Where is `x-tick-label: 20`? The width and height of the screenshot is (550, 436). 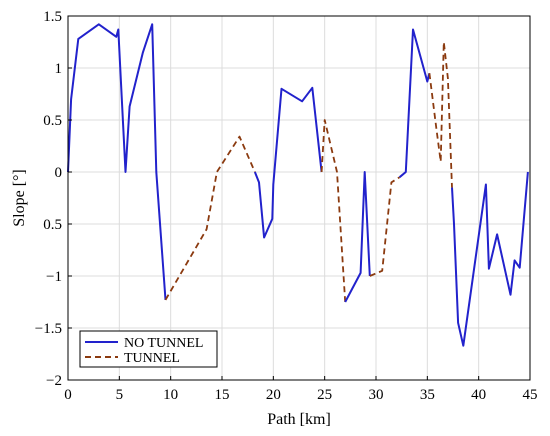 x-tick-label: 20 is located at coordinates (273, 395).